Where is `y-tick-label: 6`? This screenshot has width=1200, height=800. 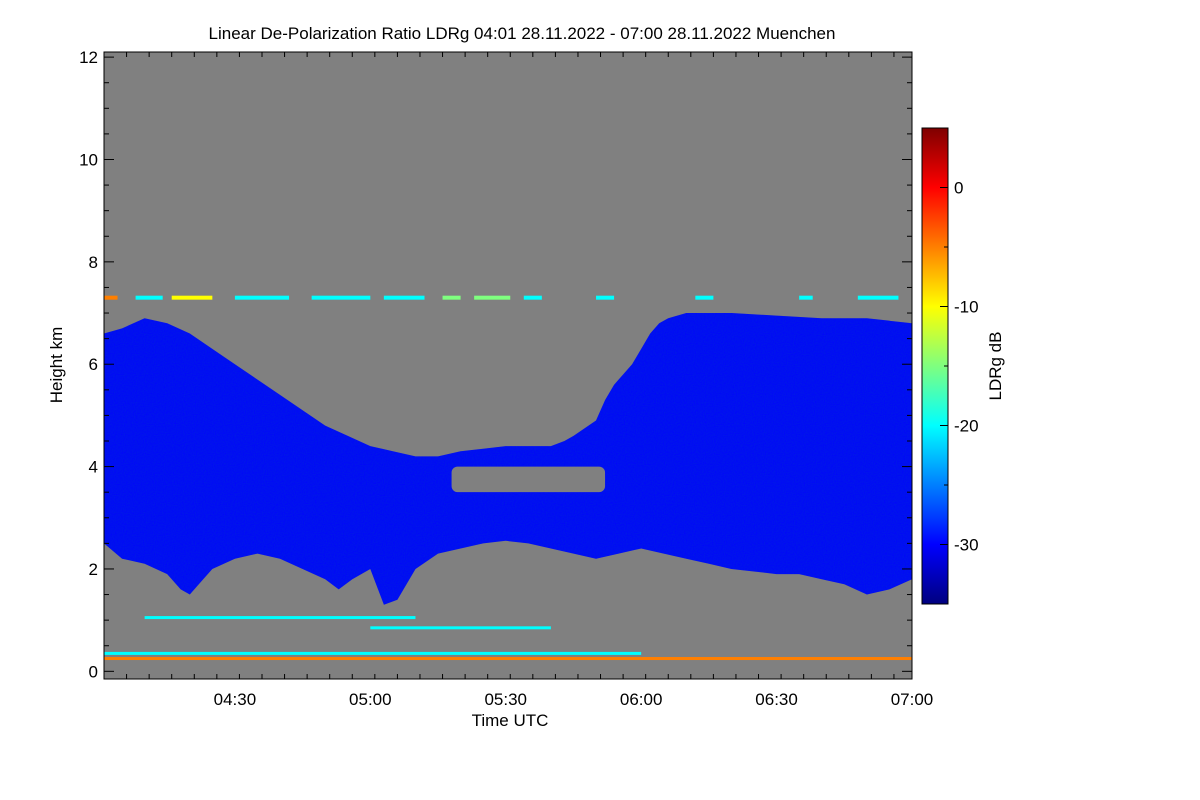
y-tick-label: 6 is located at coordinates (93, 364).